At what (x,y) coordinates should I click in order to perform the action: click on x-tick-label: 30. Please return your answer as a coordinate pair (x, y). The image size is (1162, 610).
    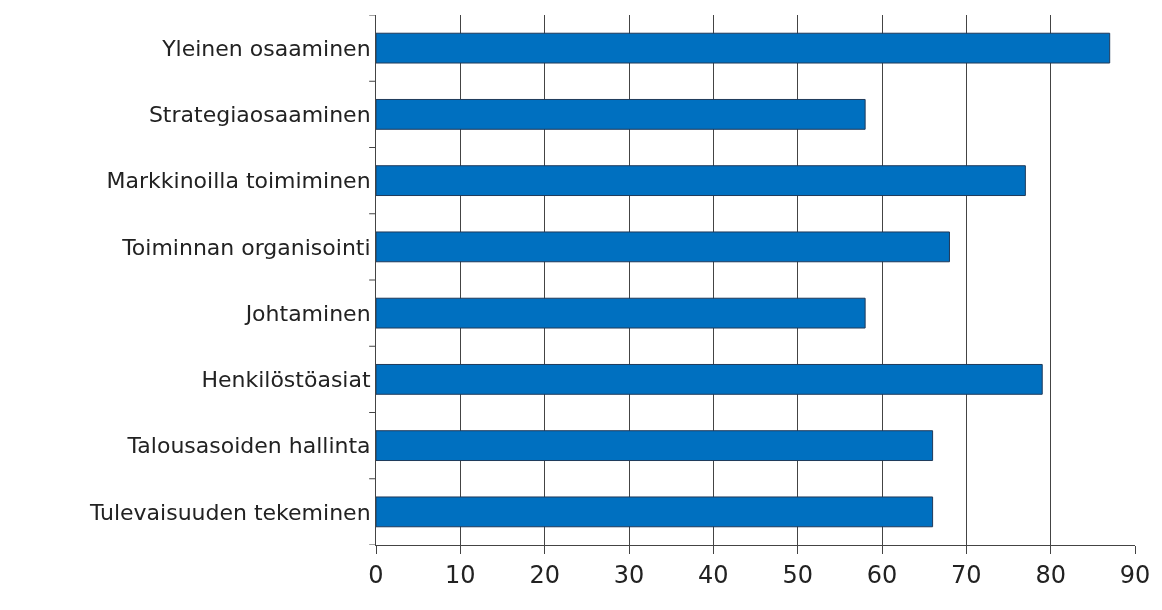
    Looking at the image, I should click on (629, 574).